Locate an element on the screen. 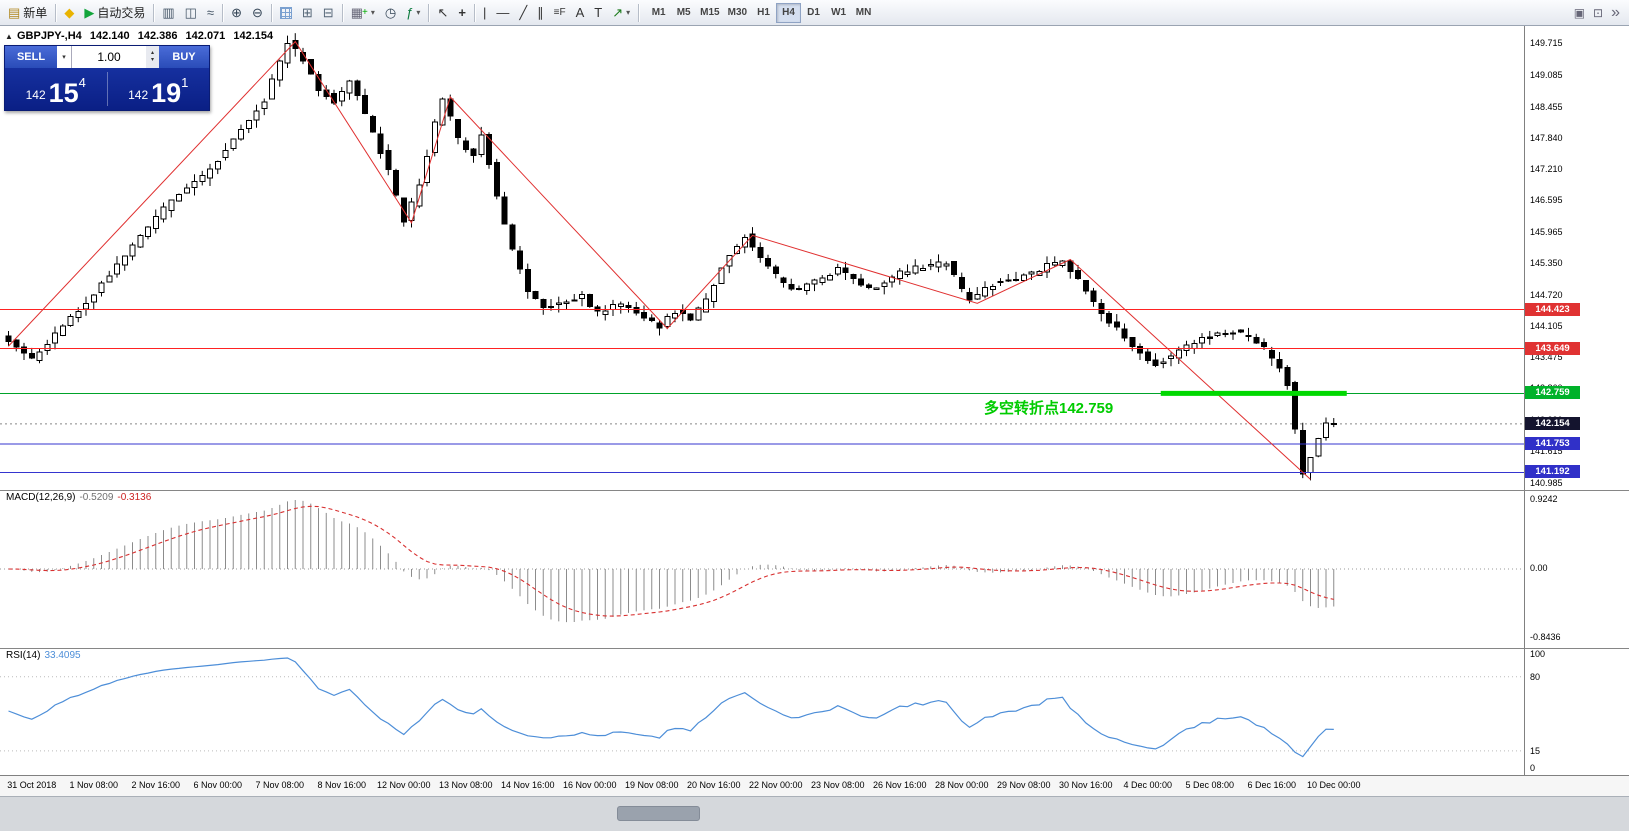 This screenshot has height=831, width=1629. price-tag-141.753: 141.753 is located at coordinates (1552, 444).